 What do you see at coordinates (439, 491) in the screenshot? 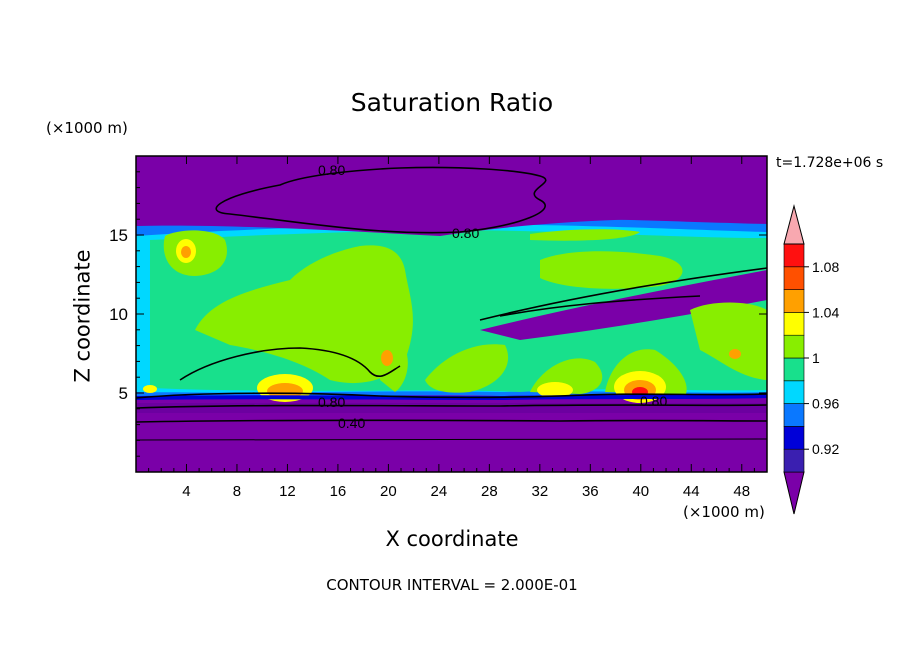
I see `x-tick-label: 24` at bounding box center [439, 491].